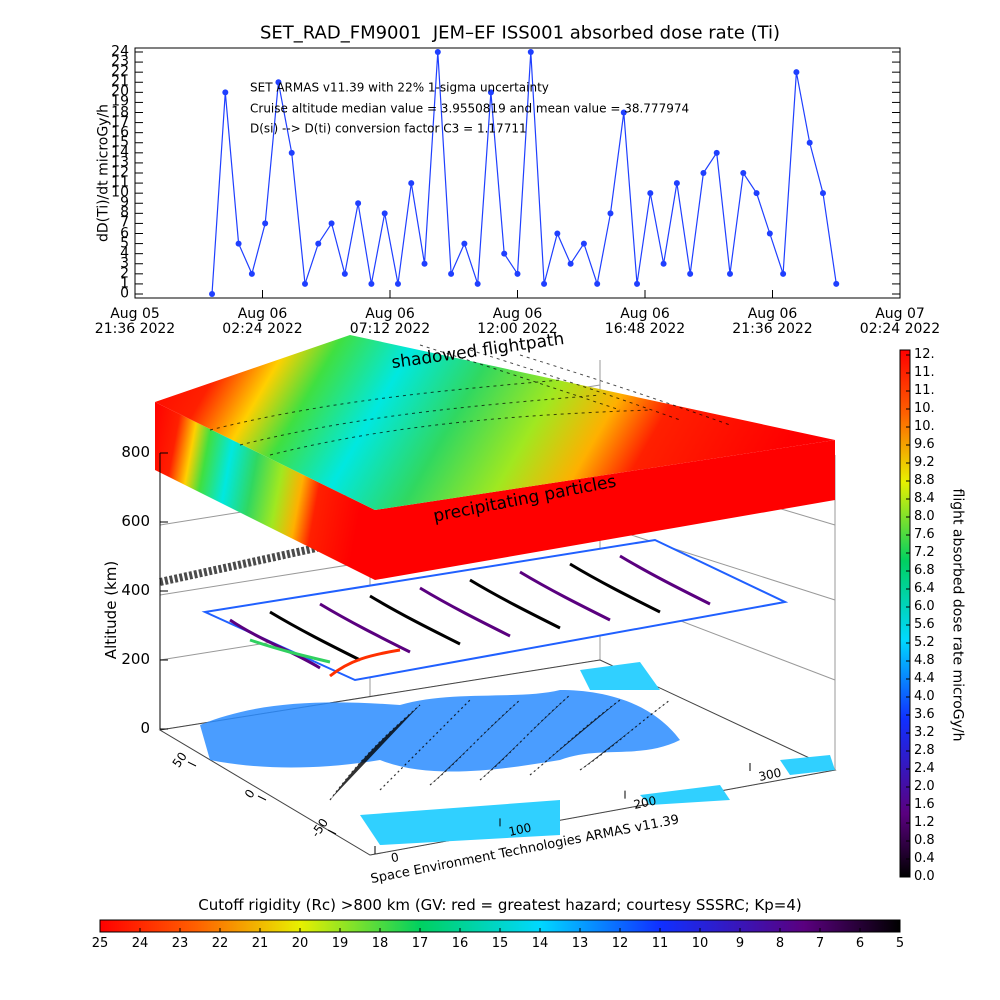 This screenshot has height=1000, width=1000. What do you see at coordinates (120, 162) in the screenshot?
I see `y-tick-label: 13` at bounding box center [120, 162].